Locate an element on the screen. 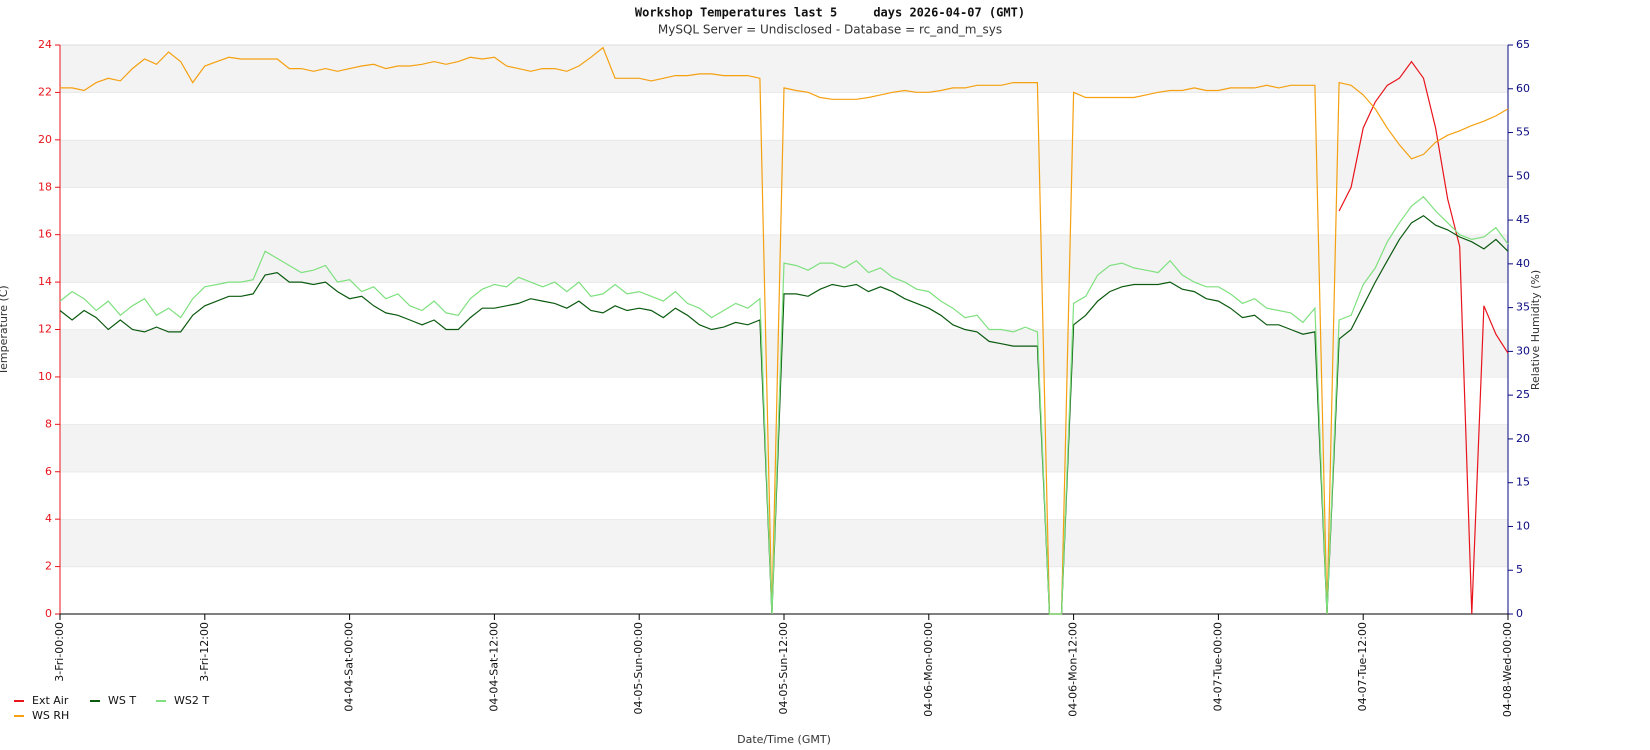 The height and width of the screenshot is (750, 1650). legend-label: Ext Air is located at coordinates (50, 700).